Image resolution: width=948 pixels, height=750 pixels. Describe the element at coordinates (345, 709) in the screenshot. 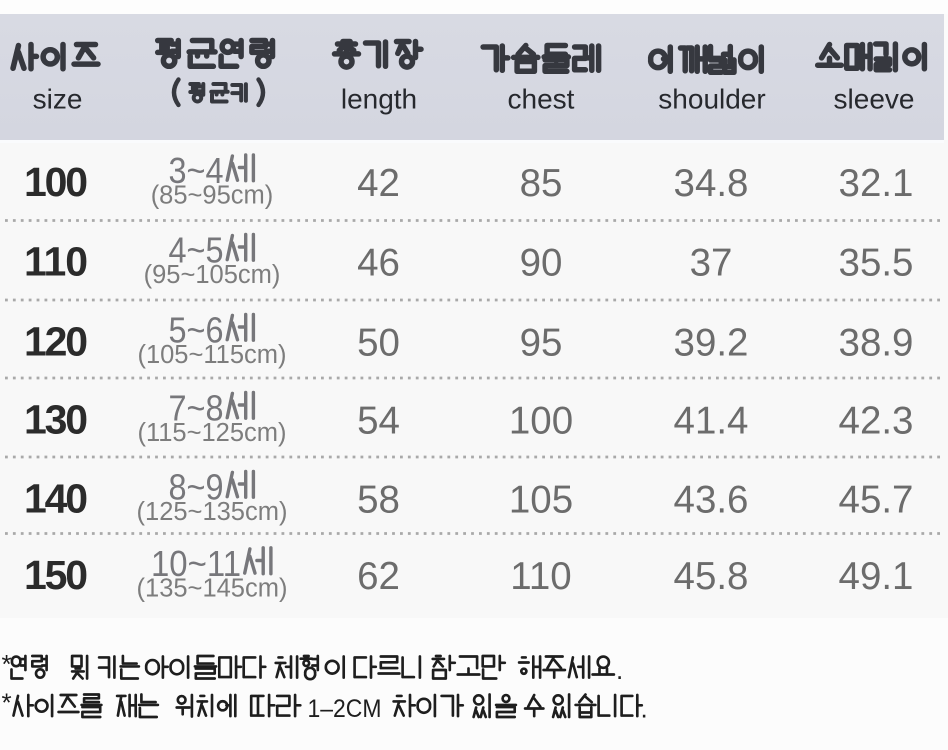

I see `svg-text: 1–2CM` at that location.